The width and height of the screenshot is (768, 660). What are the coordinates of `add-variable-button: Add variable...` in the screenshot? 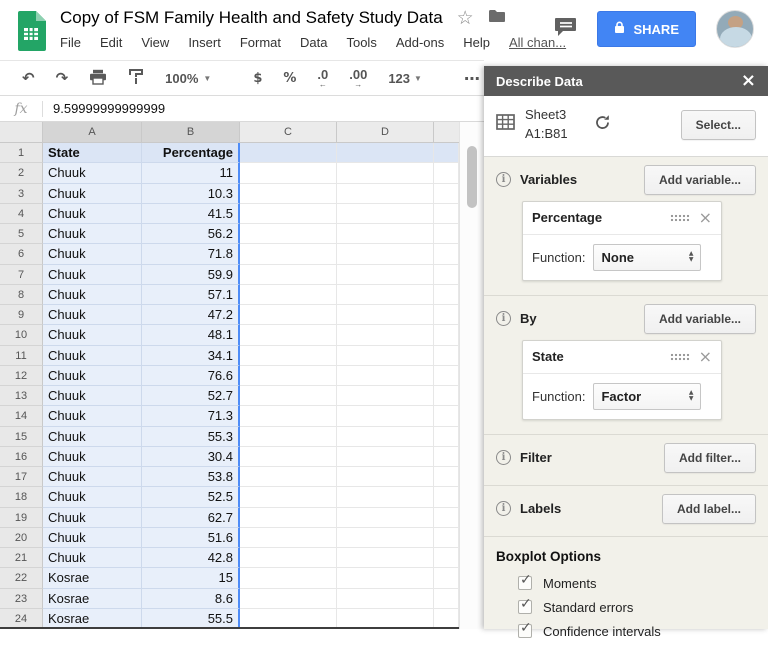 It's located at (699, 179).